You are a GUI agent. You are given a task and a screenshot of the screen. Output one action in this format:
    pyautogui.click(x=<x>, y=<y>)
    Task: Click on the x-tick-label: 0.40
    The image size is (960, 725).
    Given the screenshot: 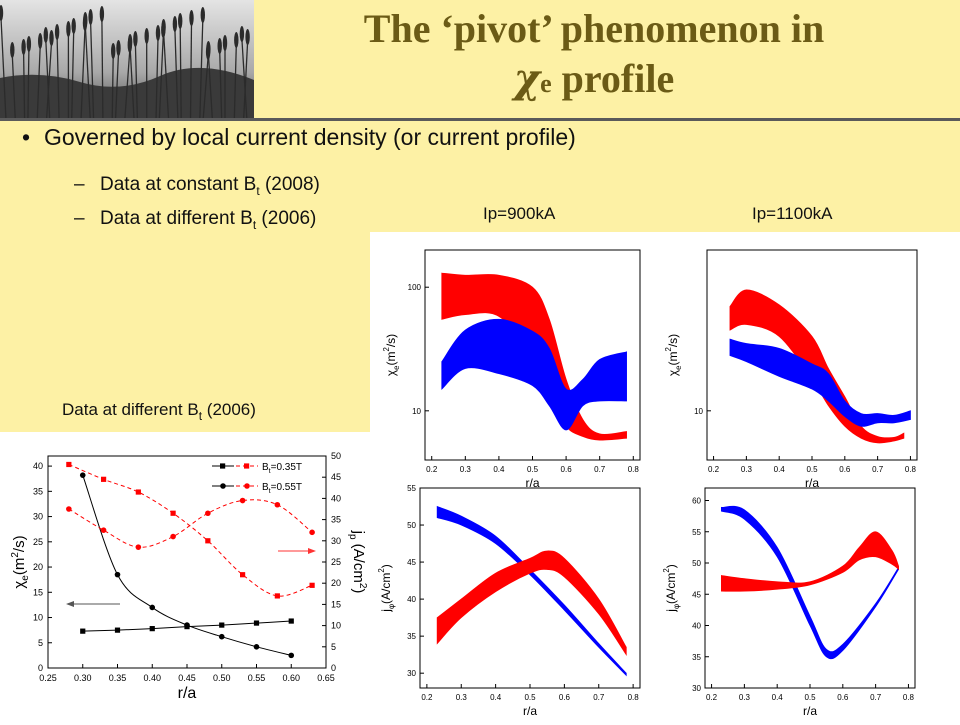 What is the action you would take?
    pyautogui.click(x=152, y=678)
    